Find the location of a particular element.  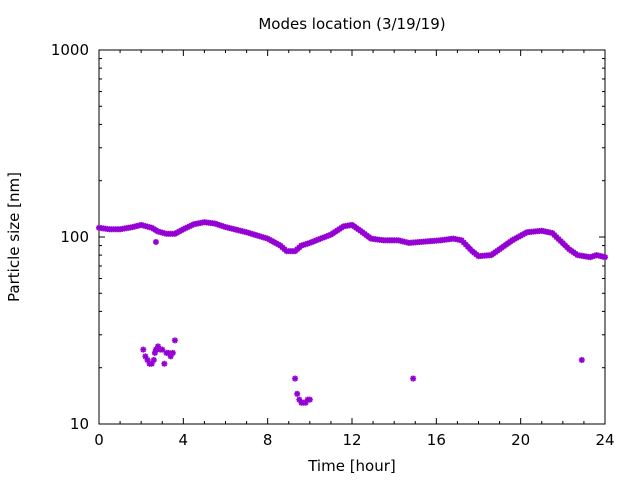

x-tick-label: 0 is located at coordinates (99, 440).